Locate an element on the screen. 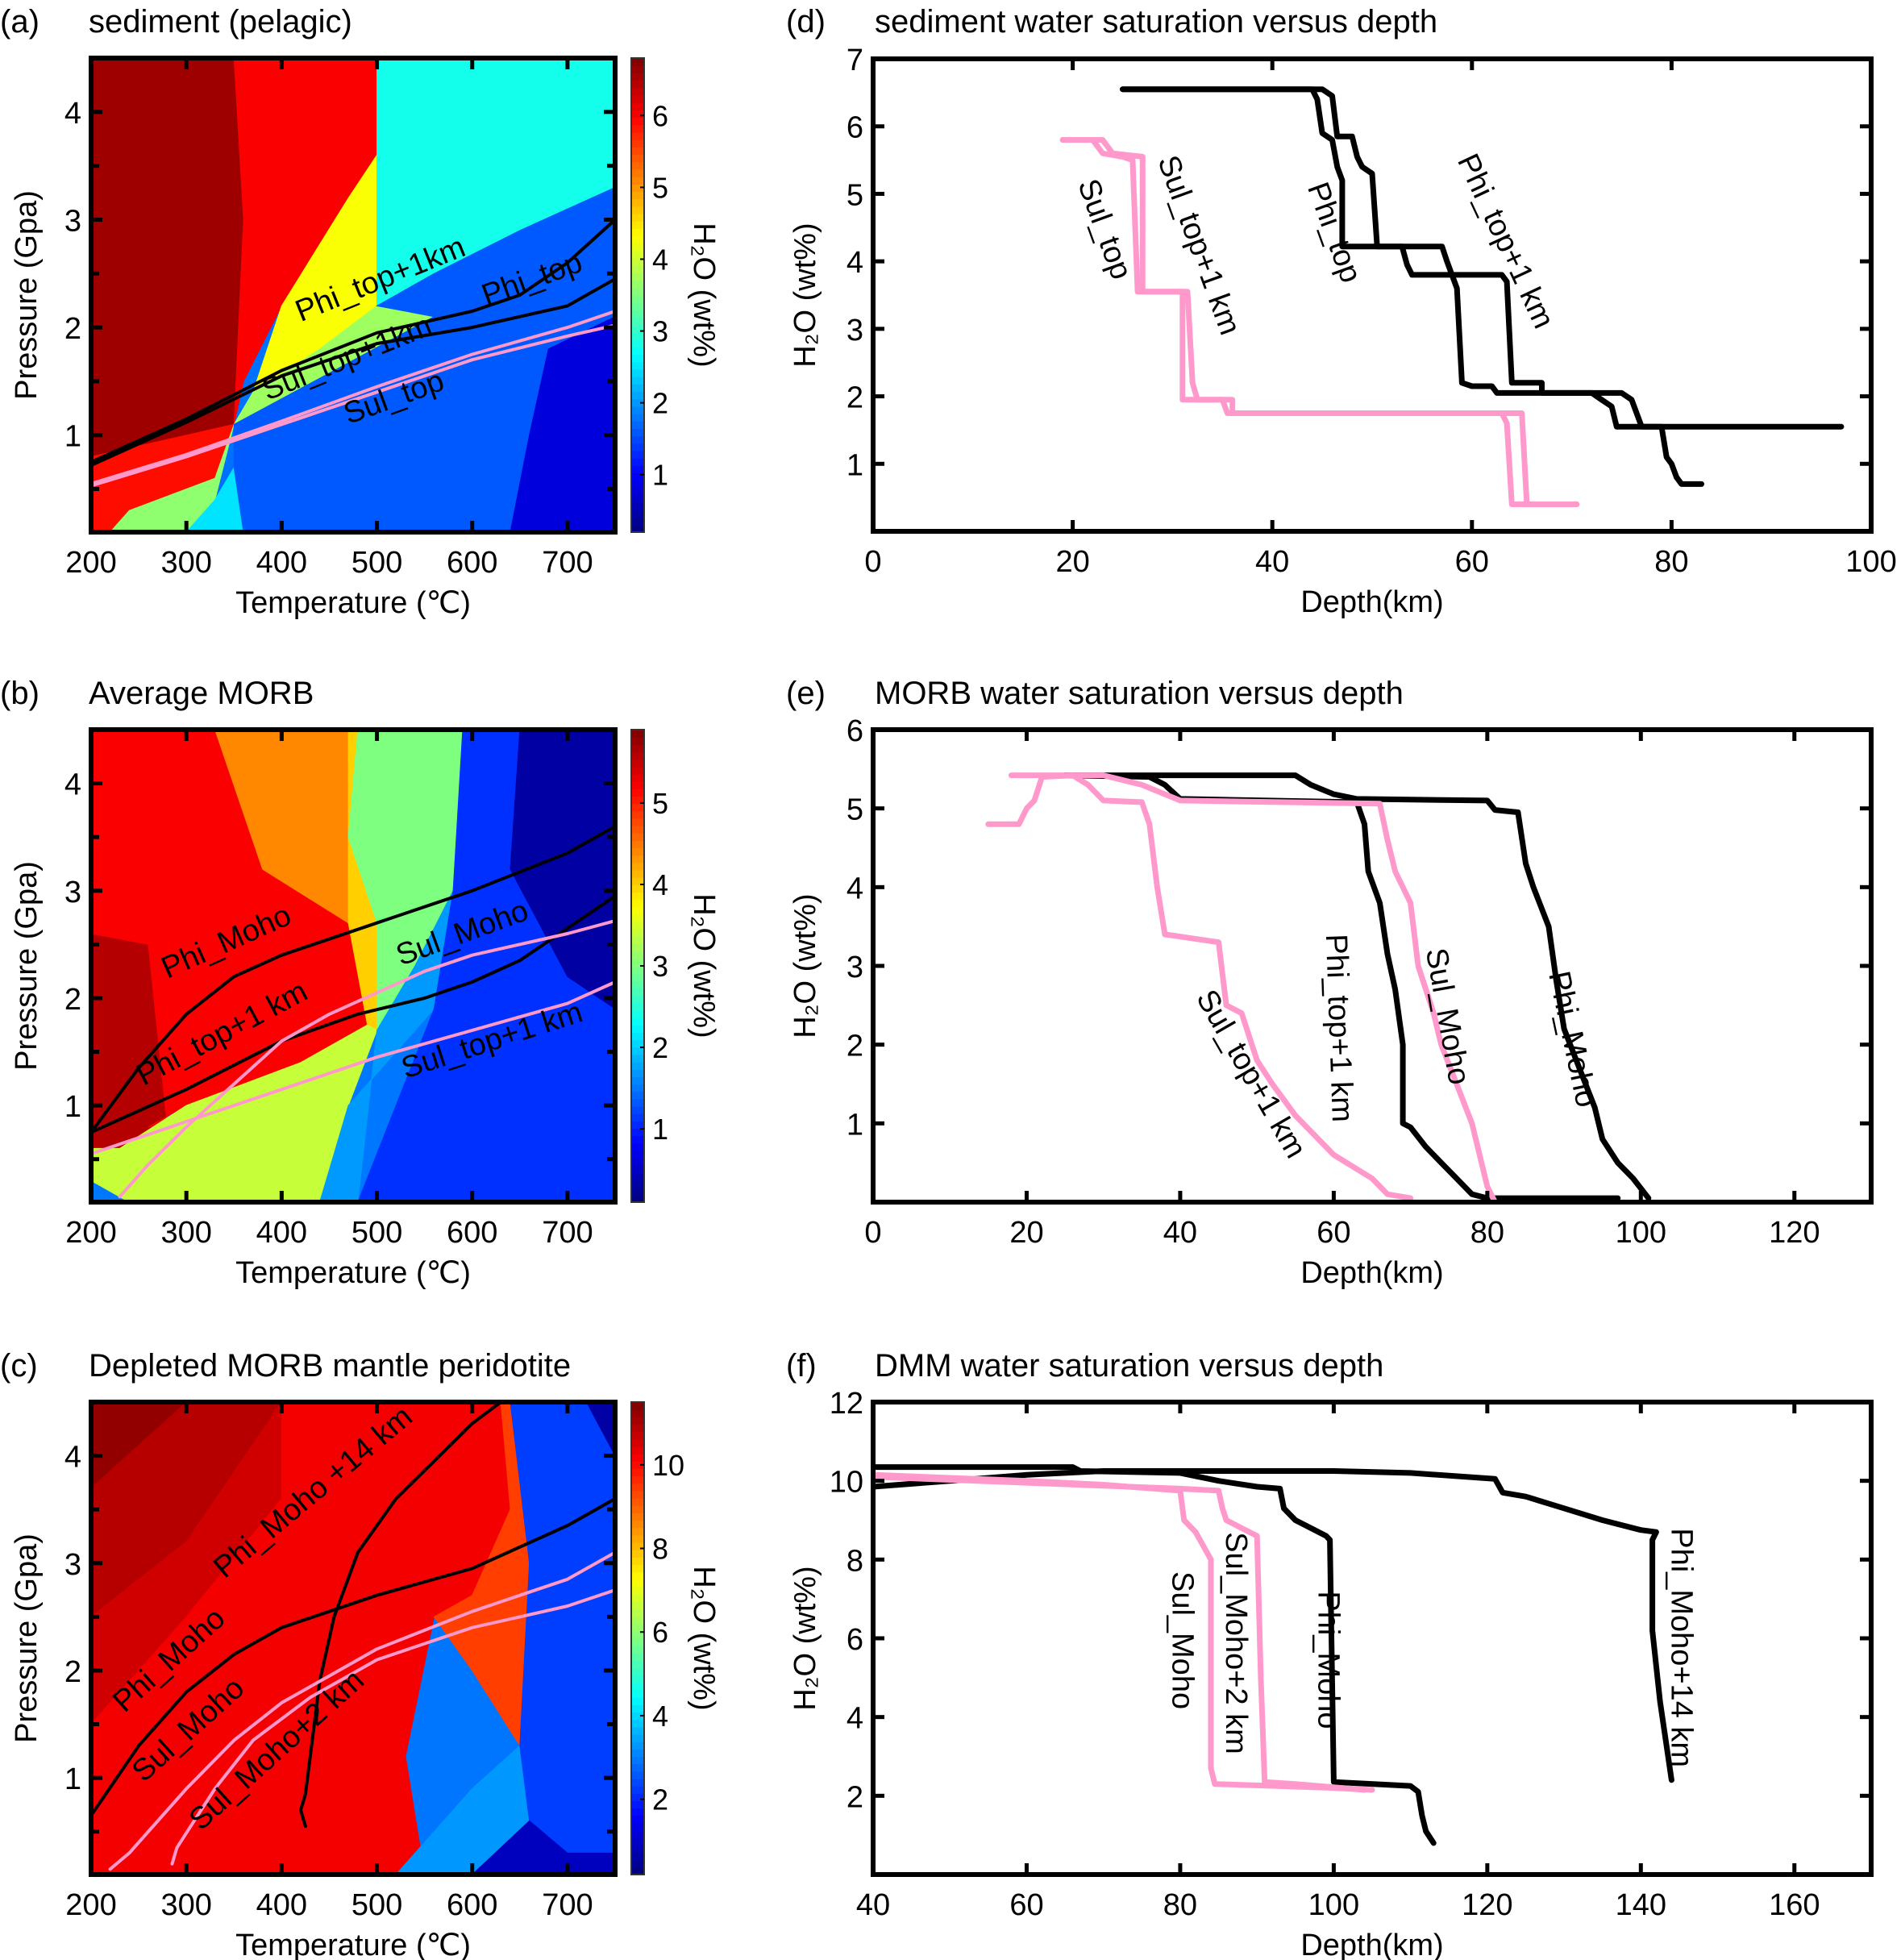 This screenshot has height=1960, width=1901. series-line-sul-moho is located at coordinates (361, 1710).